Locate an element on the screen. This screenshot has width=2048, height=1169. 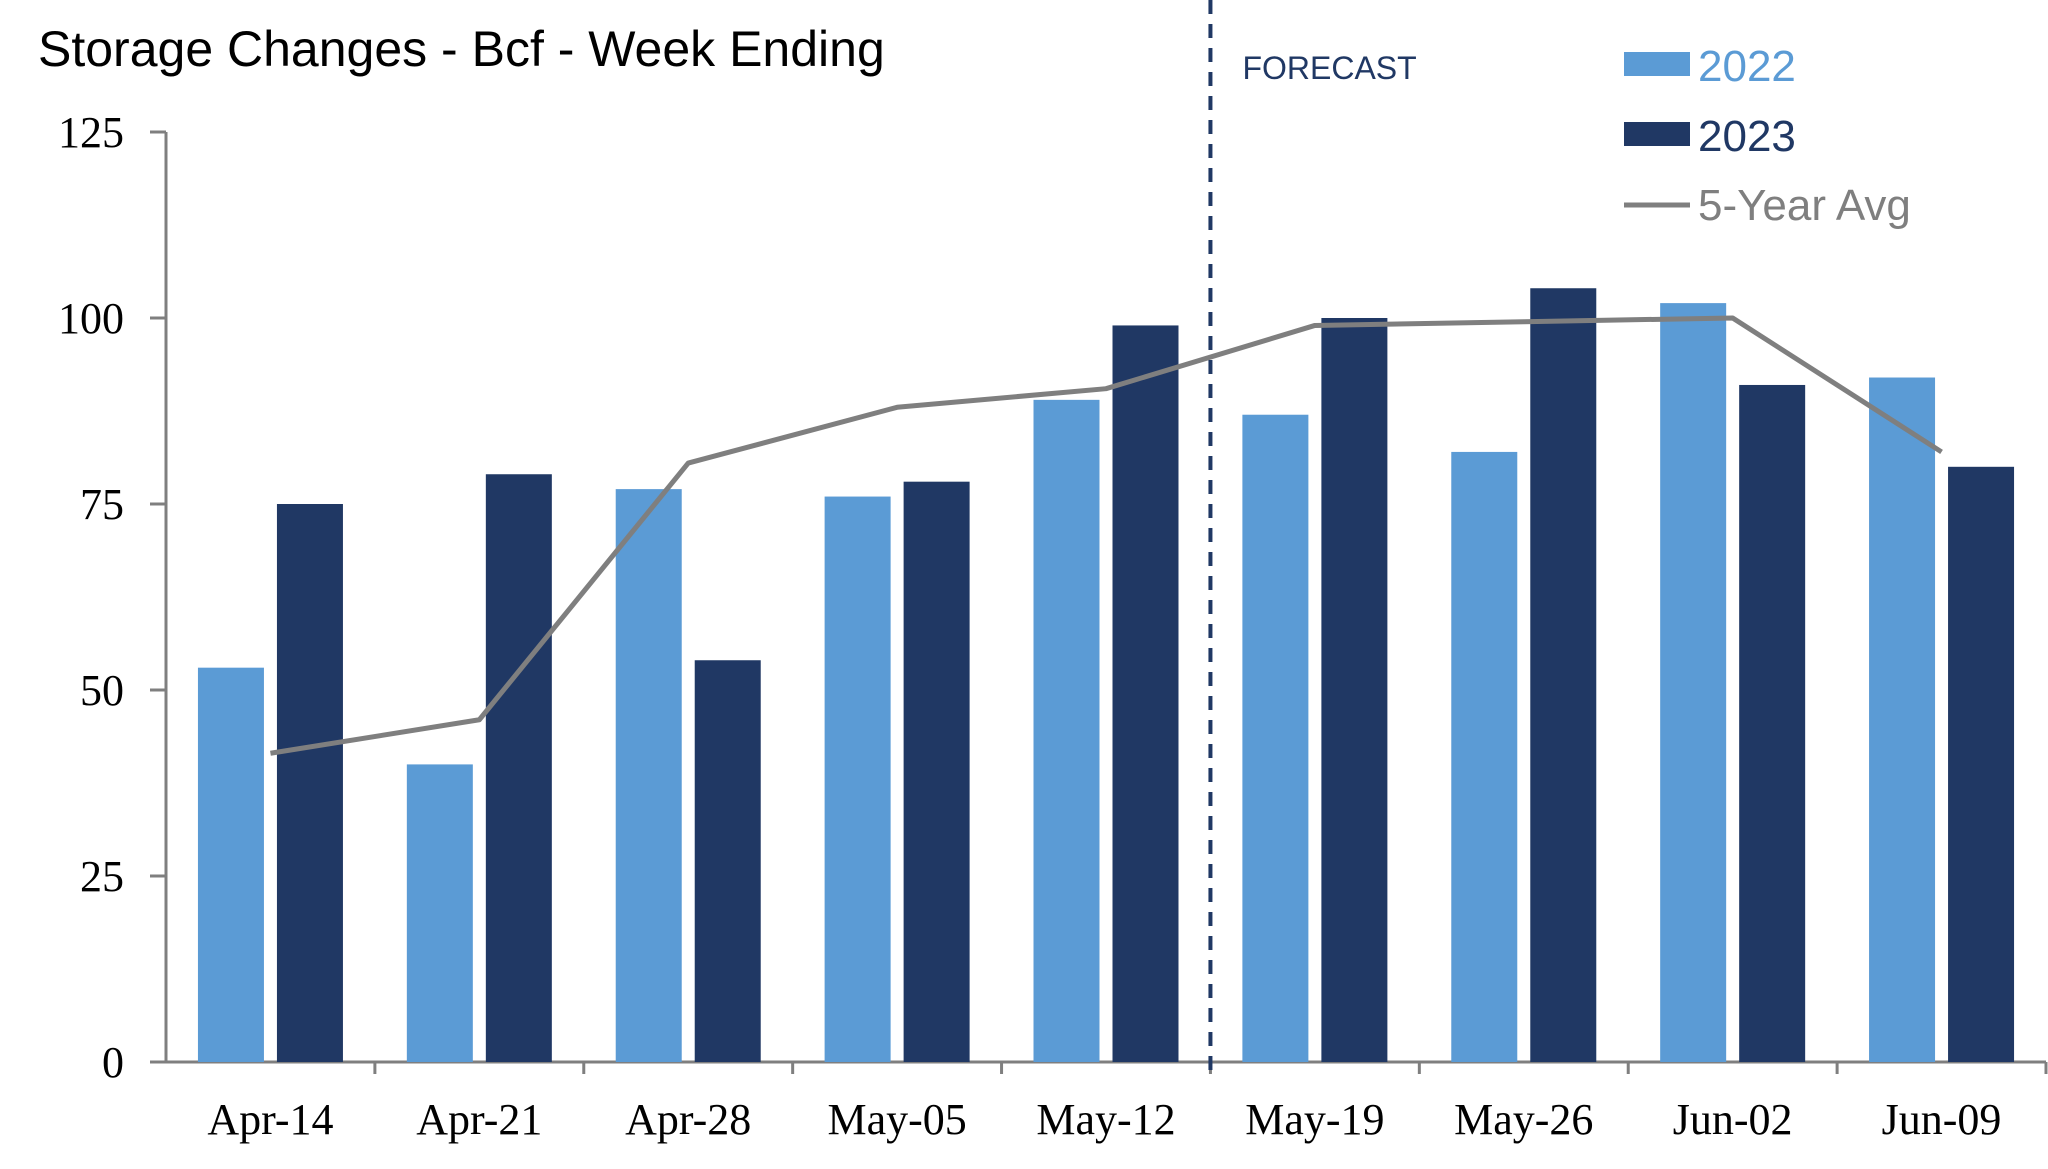
chart-title: Storage Changes - Bcf - Week Ending is located at coordinates (461, 49).